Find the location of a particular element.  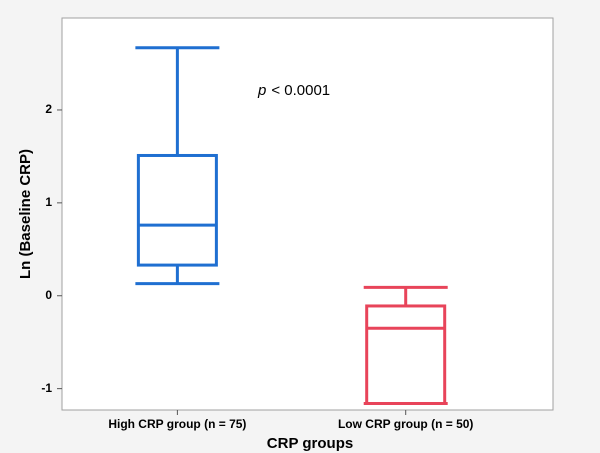

x-tick-label: High CRP group (n = 75) is located at coordinates (177, 424).